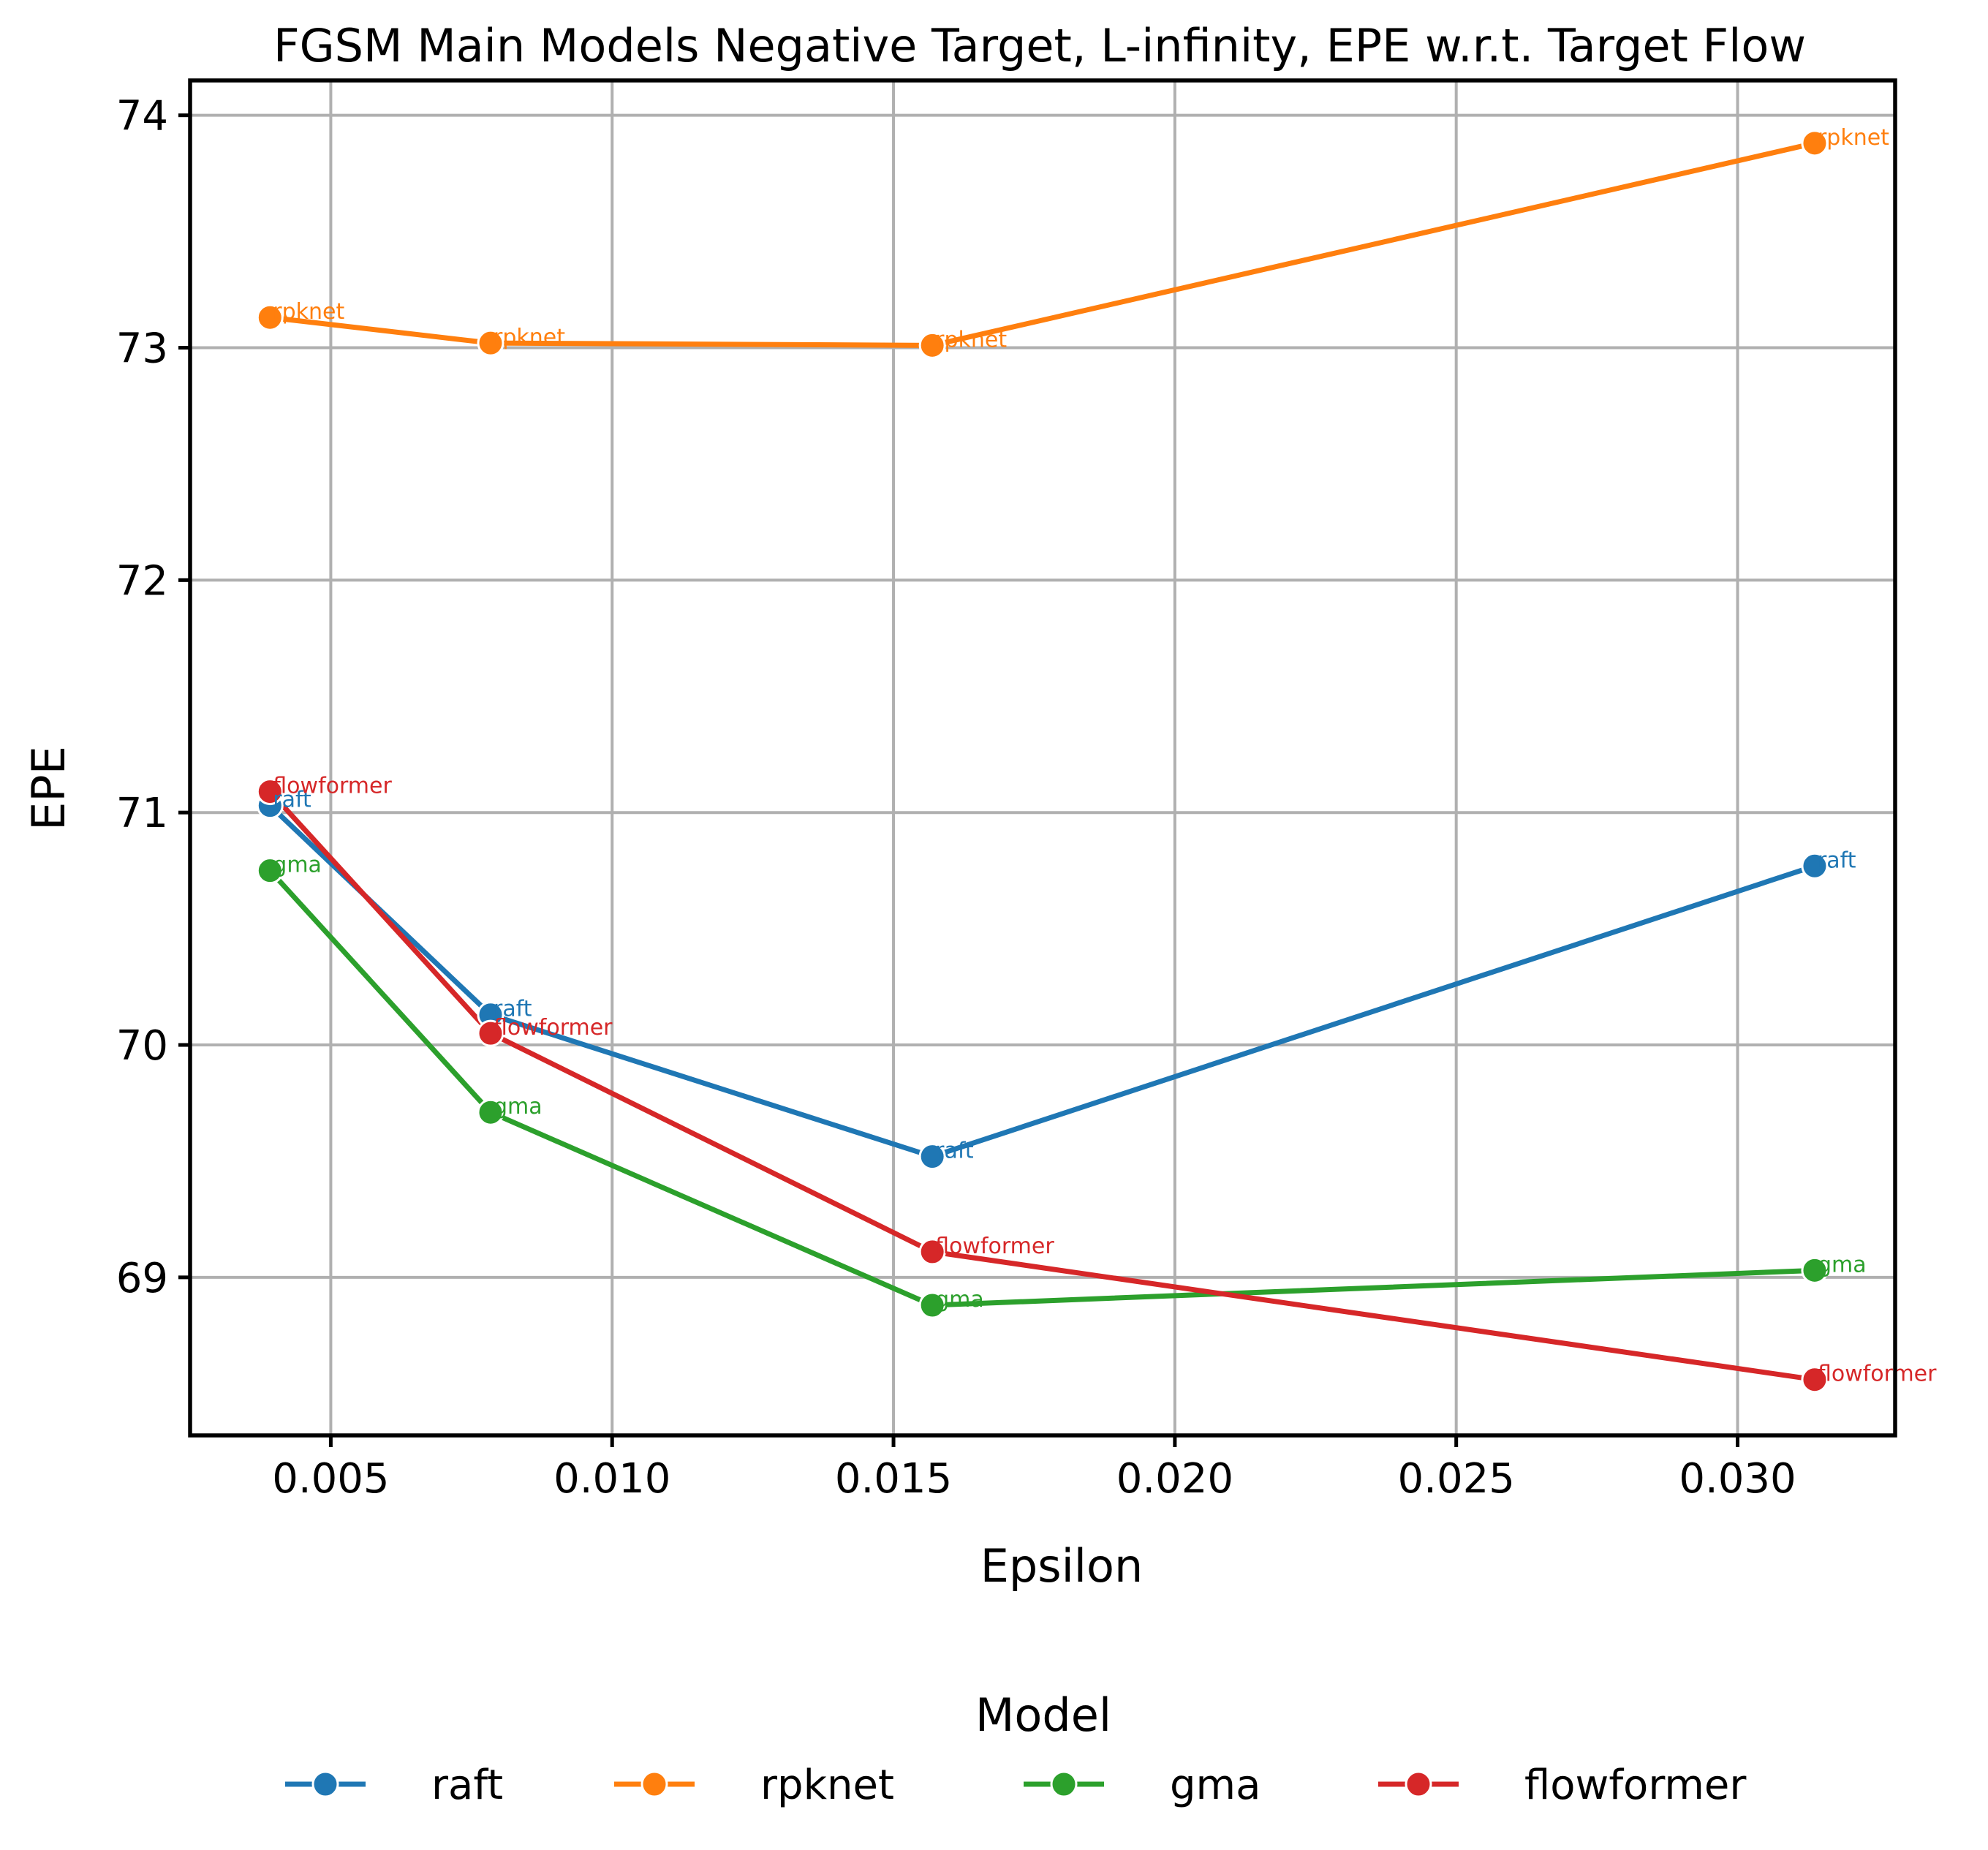  I want to click on x-tick-label: 0.025, so click(1456, 1479).